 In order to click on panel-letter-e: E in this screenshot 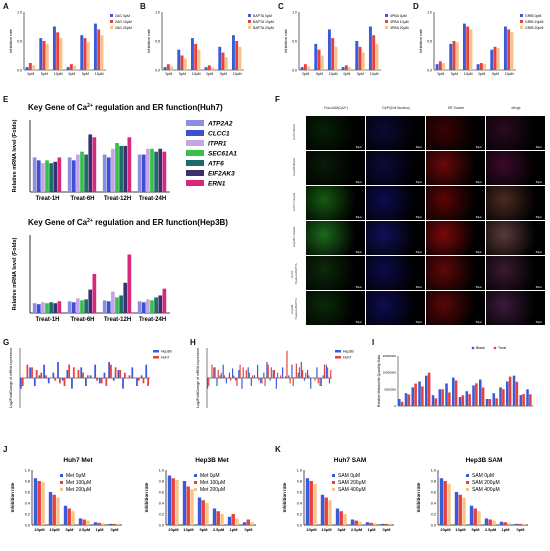, I will do `click(6, 99)`.